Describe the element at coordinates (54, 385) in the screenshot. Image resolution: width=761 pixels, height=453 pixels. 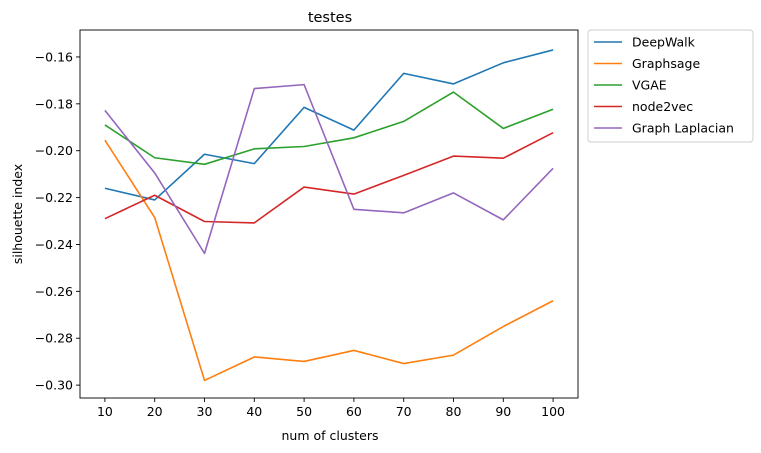
I see `y-tick-label: −0.30` at that location.